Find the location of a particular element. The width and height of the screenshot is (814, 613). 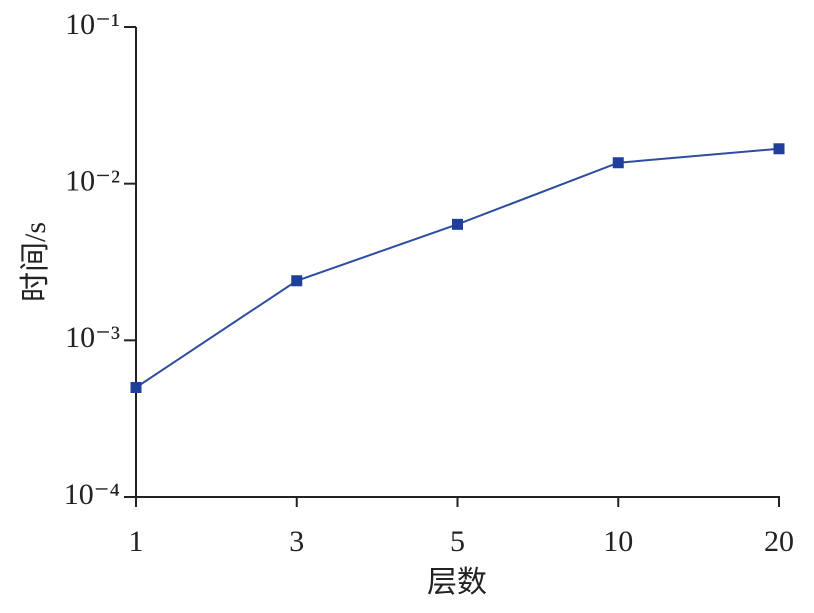

x-tick-label: 3 is located at coordinates (296, 541).